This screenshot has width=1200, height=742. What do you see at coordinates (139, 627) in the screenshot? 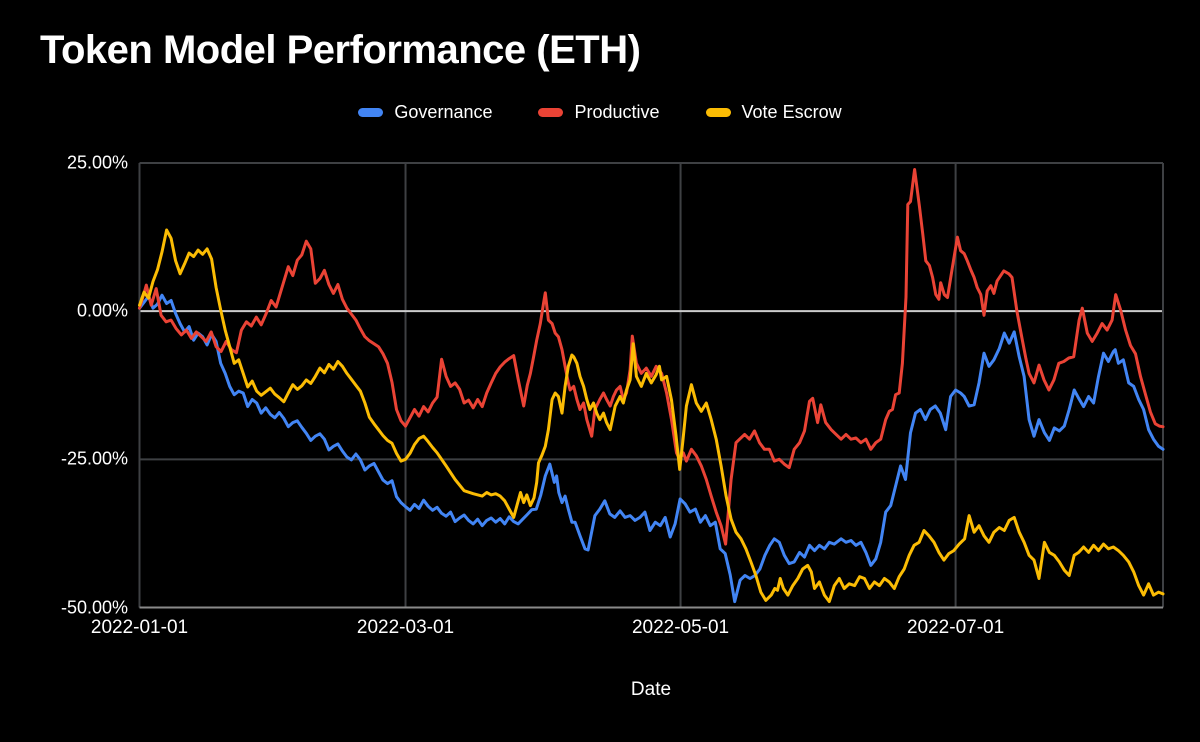
I see `x-tick-label: 2022-01-01` at bounding box center [139, 627].